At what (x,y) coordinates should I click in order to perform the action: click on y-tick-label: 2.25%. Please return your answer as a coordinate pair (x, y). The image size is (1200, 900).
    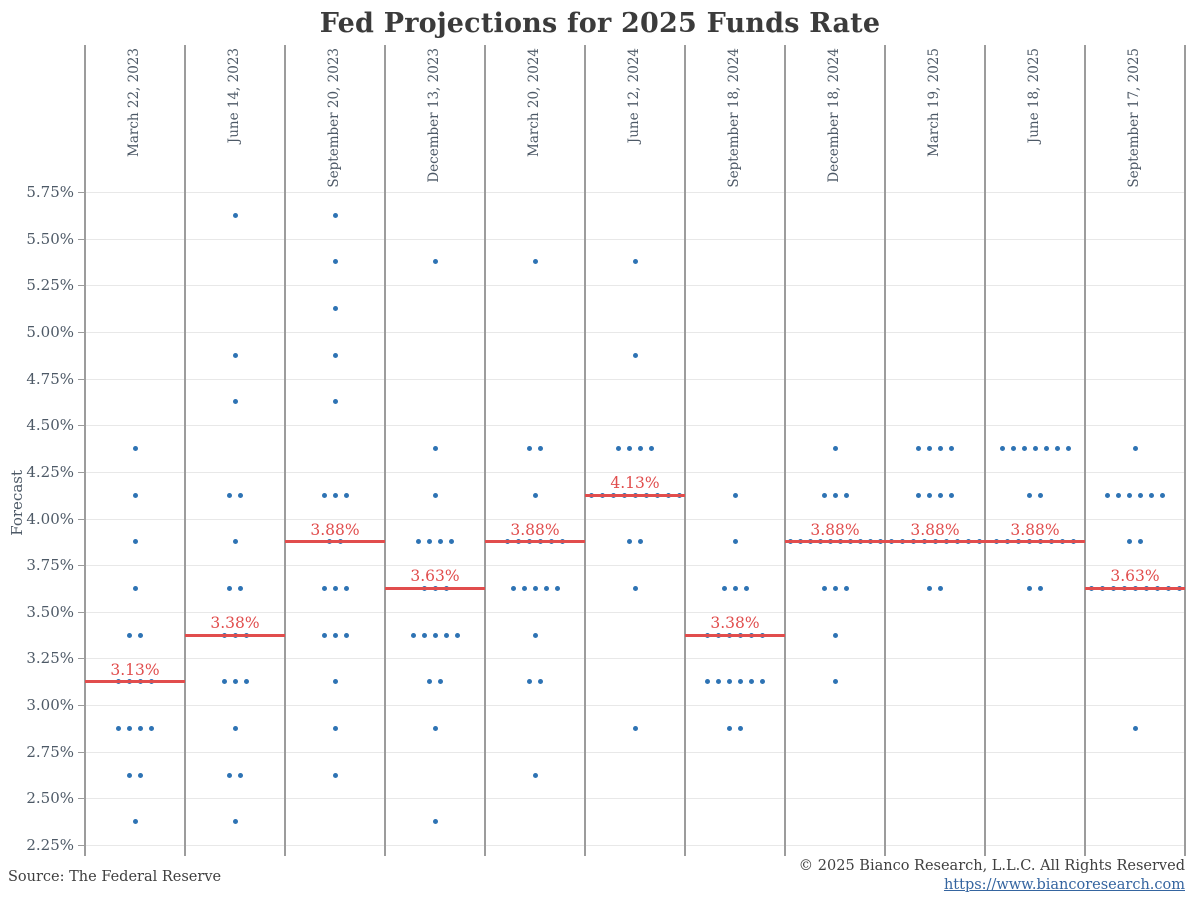
    Looking at the image, I should click on (50, 845).